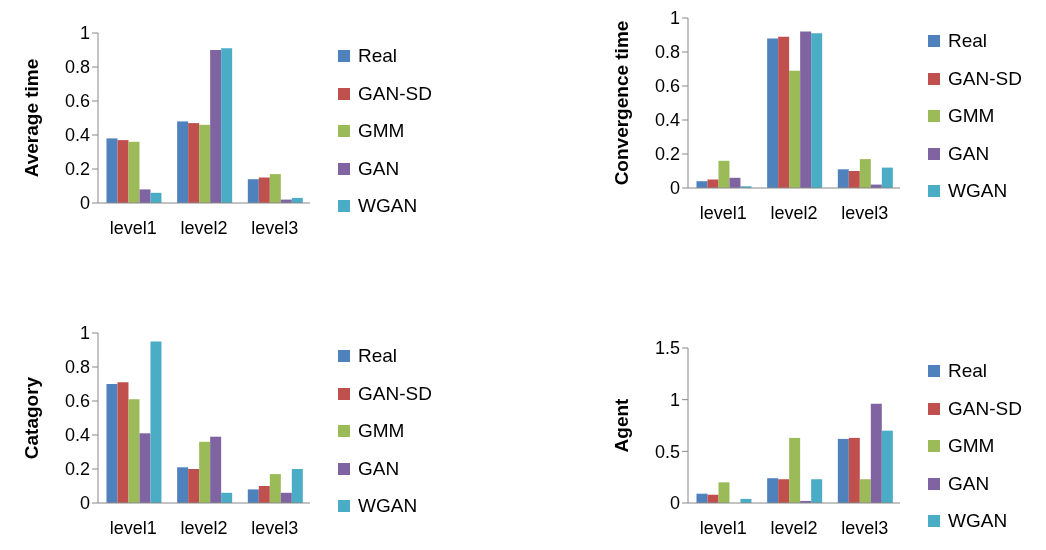 This screenshot has height=550, width=1046. Describe the element at coordinates (621, 103) in the screenshot. I see `y-axis-title: Convergence time` at that location.